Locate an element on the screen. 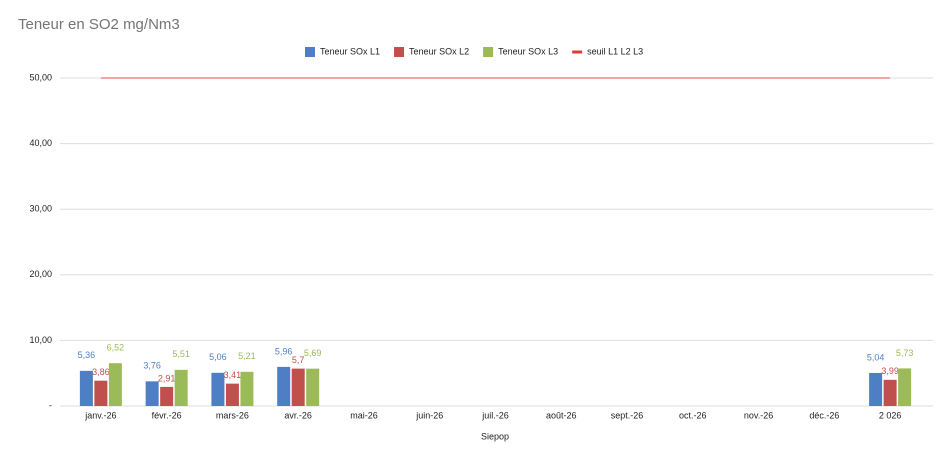  x-tick-label: févr.-26 is located at coordinates (167, 415).